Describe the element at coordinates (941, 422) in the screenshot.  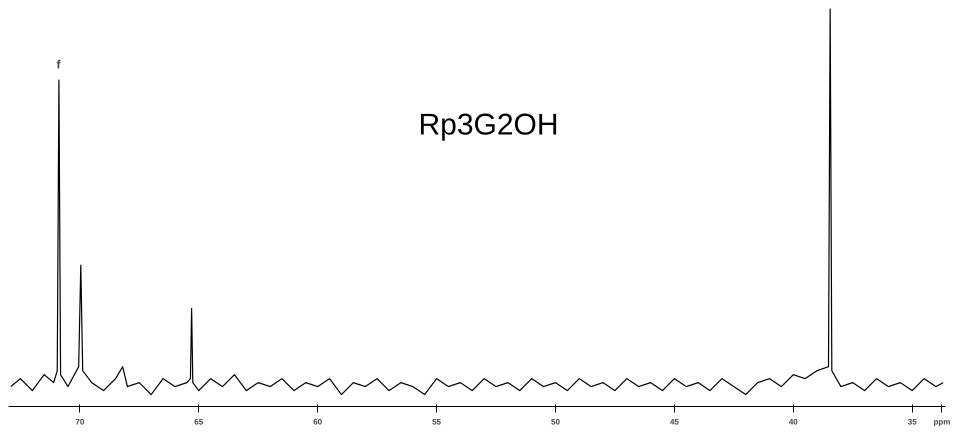
I see `x-tick-label: ppm` at that location.